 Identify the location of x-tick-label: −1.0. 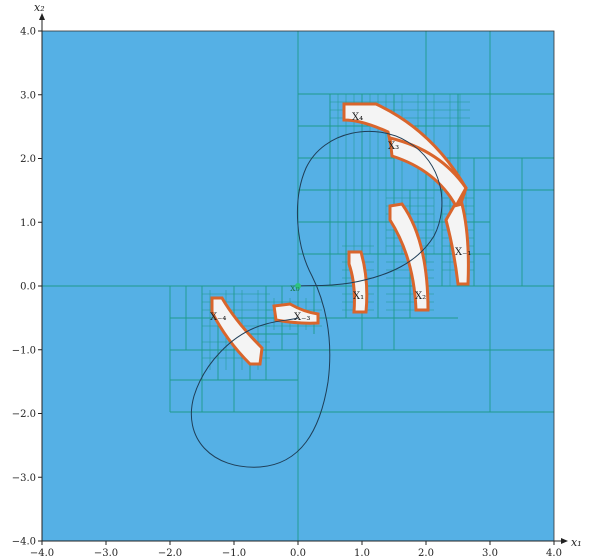
(234, 553).